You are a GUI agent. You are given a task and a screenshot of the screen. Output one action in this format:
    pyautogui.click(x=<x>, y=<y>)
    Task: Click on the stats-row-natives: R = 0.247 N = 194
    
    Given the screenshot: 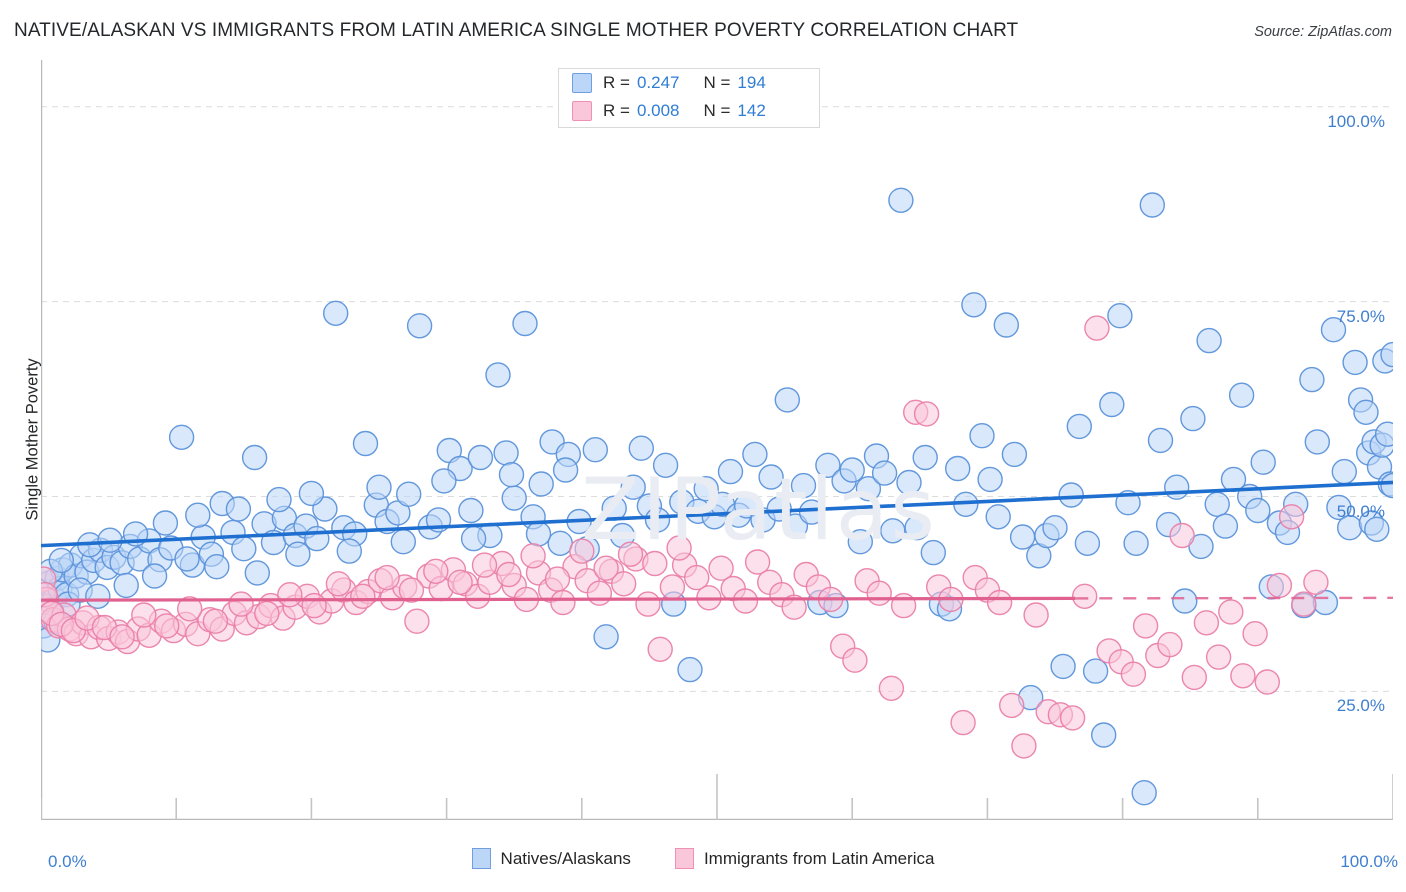 What is the action you would take?
    pyautogui.click(x=689, y=83)
    